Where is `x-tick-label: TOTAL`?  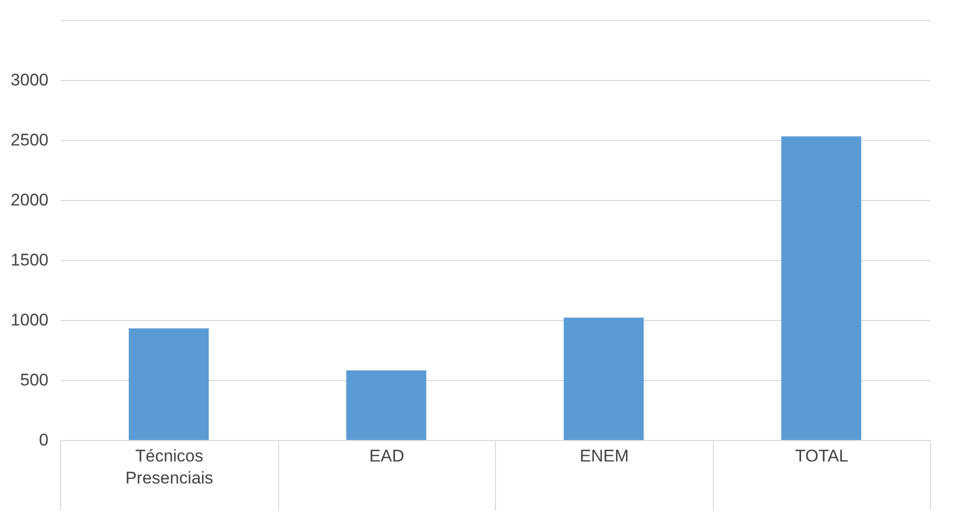
x-tick-label: TOTAL is located at coordinates (821, 456).